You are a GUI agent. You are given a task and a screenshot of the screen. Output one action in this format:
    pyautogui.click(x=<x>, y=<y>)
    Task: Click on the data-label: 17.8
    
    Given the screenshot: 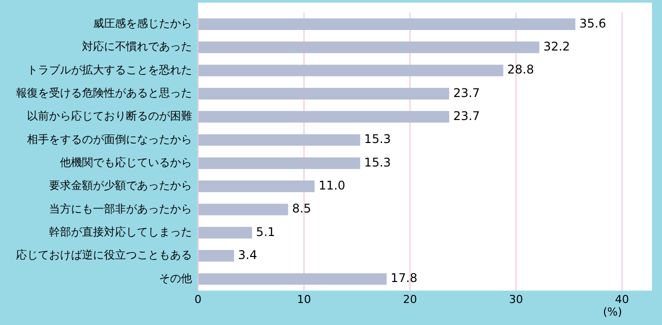 What is the action you would take?
    pyautogui.click(x=404, y=278)
    